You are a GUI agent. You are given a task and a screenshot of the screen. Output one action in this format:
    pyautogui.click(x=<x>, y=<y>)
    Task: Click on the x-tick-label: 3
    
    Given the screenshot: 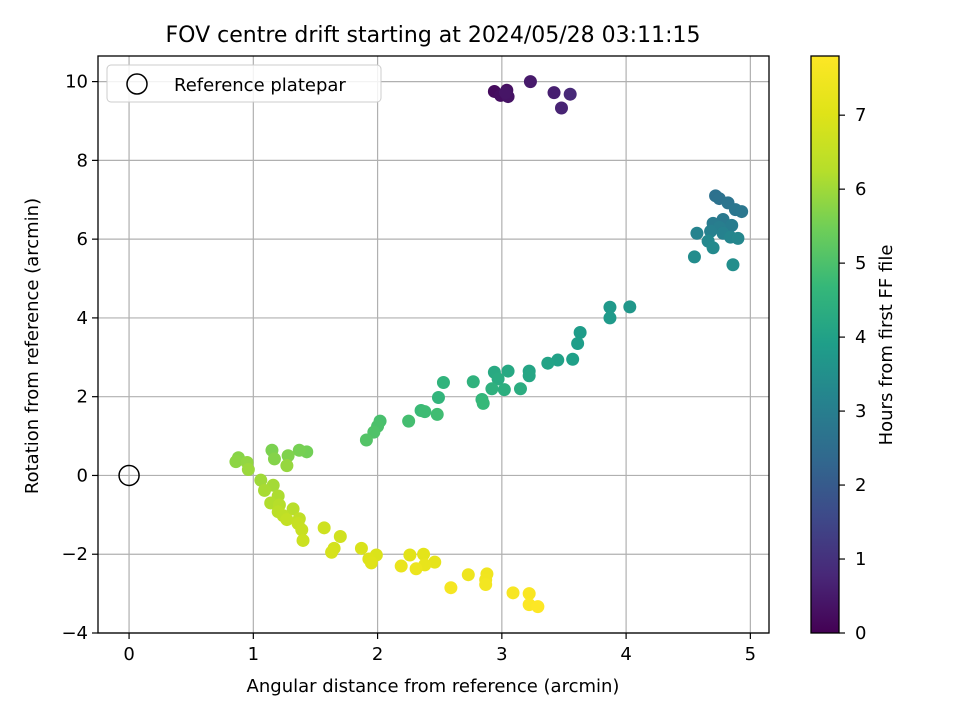 What is the action you would take?
    pyautogui.click(x=501, y=654)
    